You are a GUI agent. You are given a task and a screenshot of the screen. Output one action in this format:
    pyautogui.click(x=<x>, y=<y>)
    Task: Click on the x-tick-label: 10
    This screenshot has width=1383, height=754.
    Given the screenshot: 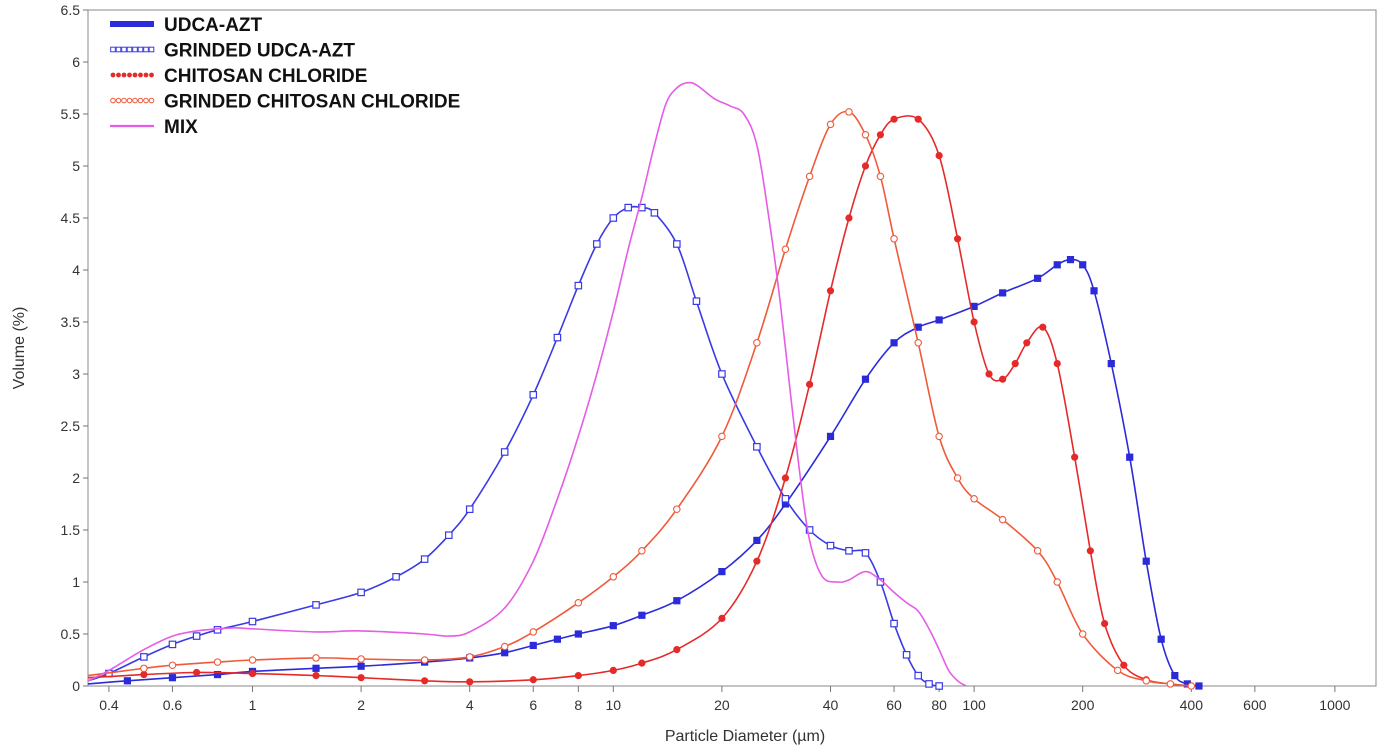 What is the action you would take?
    pyautogui.click(x=614, y=705)
    